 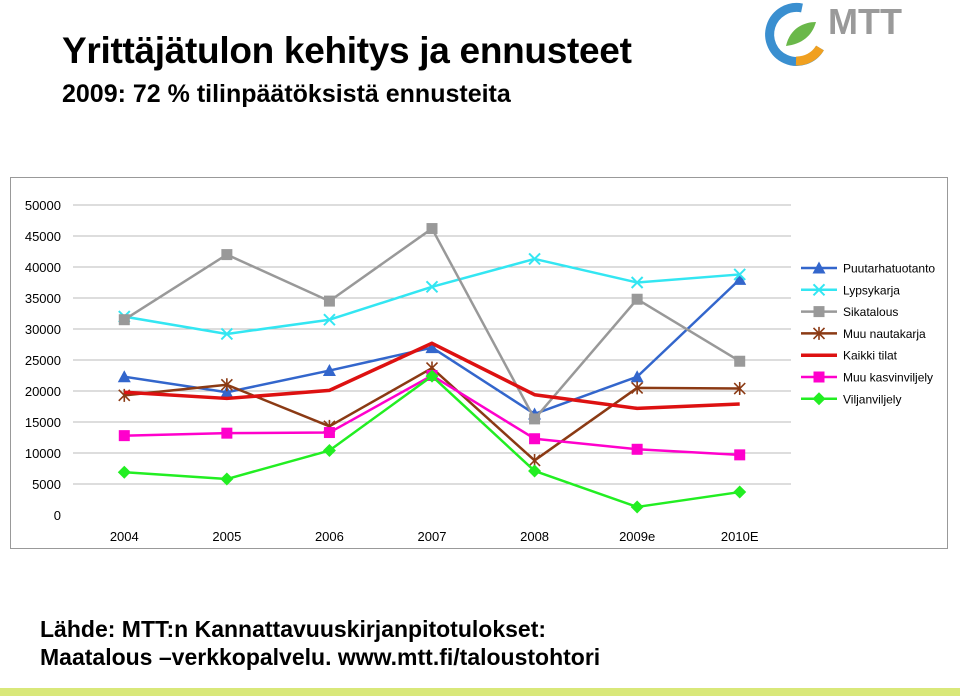 I want to click on page-subtitle: 2009: 72 % tilinpäätöksistä ennusteita, so click(x=286, y=94).